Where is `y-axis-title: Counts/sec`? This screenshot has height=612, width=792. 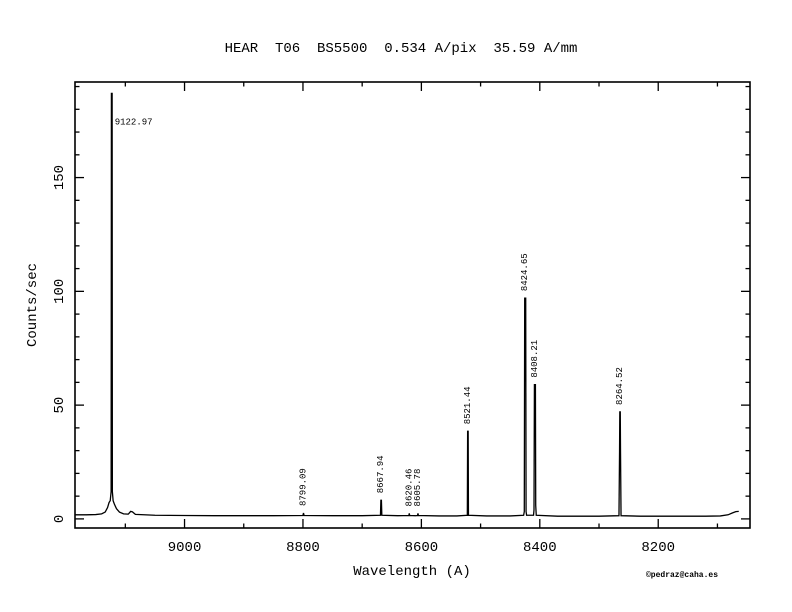 y-axis-title: Counts/sec is located at coordinates (33, 305).